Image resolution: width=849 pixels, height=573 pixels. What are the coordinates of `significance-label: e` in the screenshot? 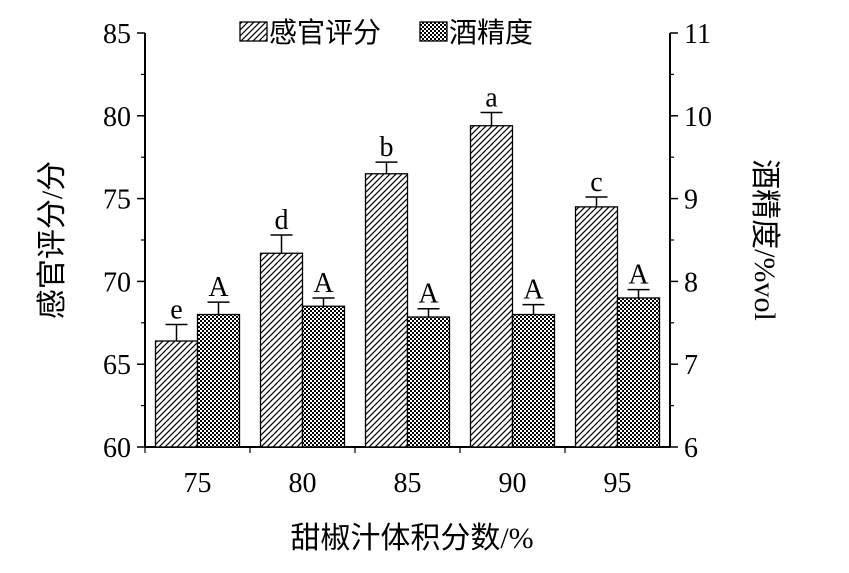 It's located at (176, 309).